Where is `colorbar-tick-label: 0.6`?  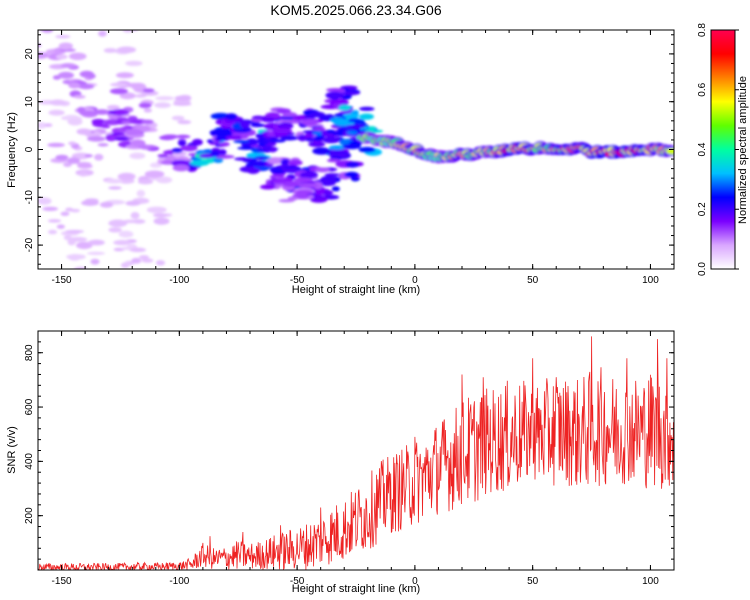 colorbar-tick-label: 0.6 is located at coordinates (702, 89).